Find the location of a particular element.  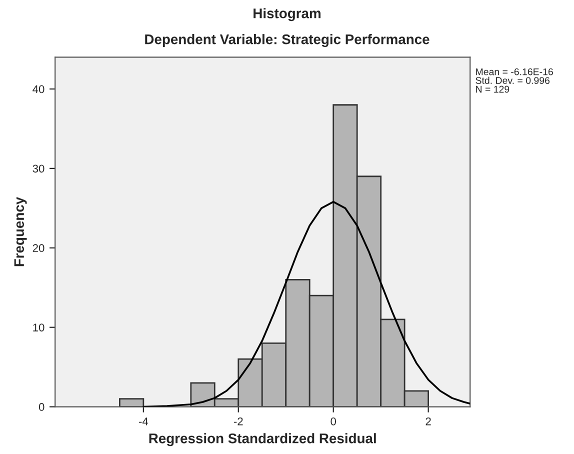

x-tick-label: 0 is located at coordinates (333, 421).